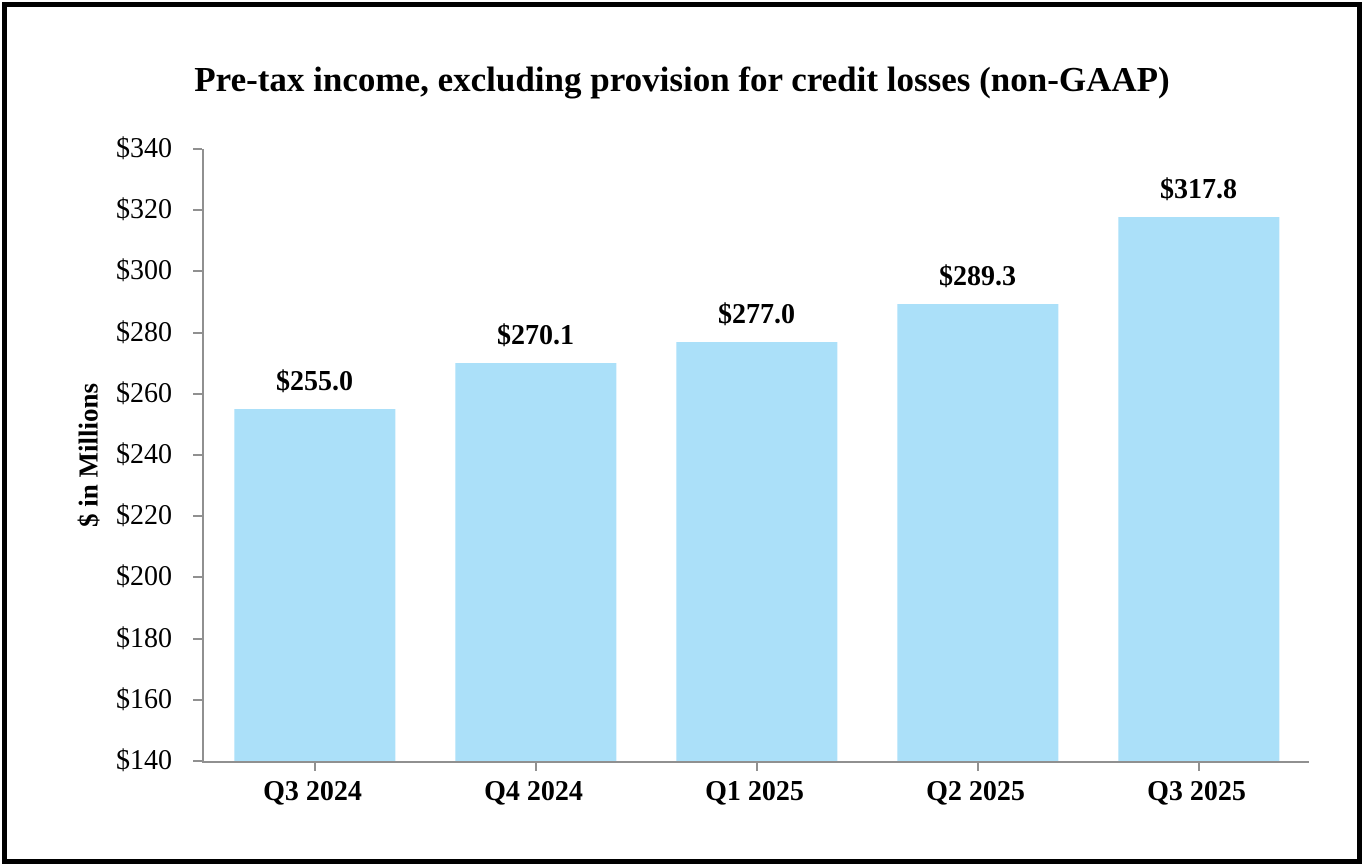 The width and height of the screenshot is (1364, 866). I want to click on x-axis-label-q1-2025: Q1 2025, so click(754, 791).